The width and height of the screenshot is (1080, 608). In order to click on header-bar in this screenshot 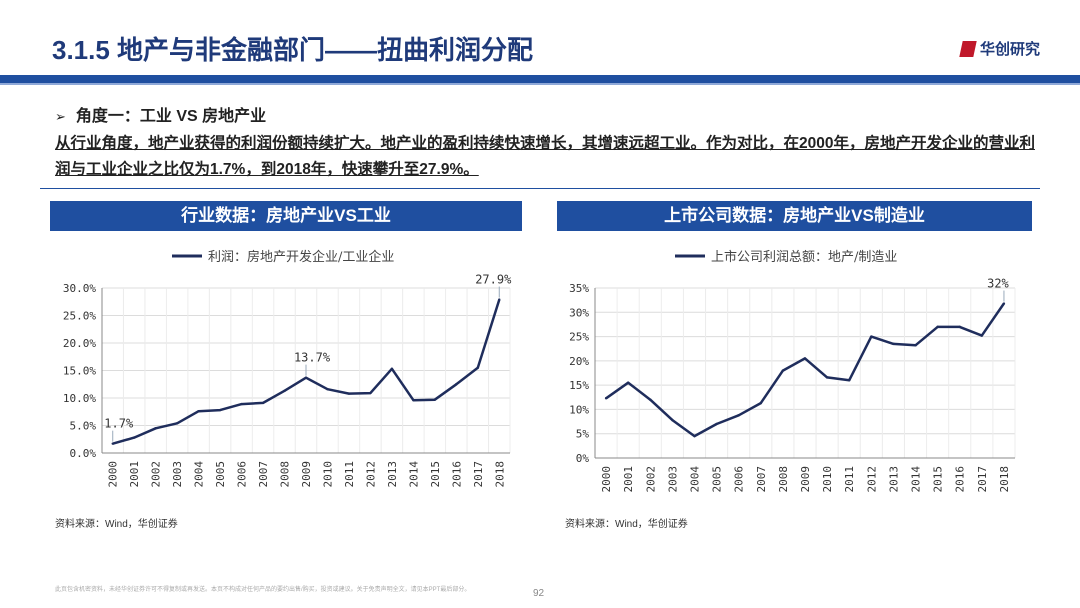, I will do `click(540, 79)`.